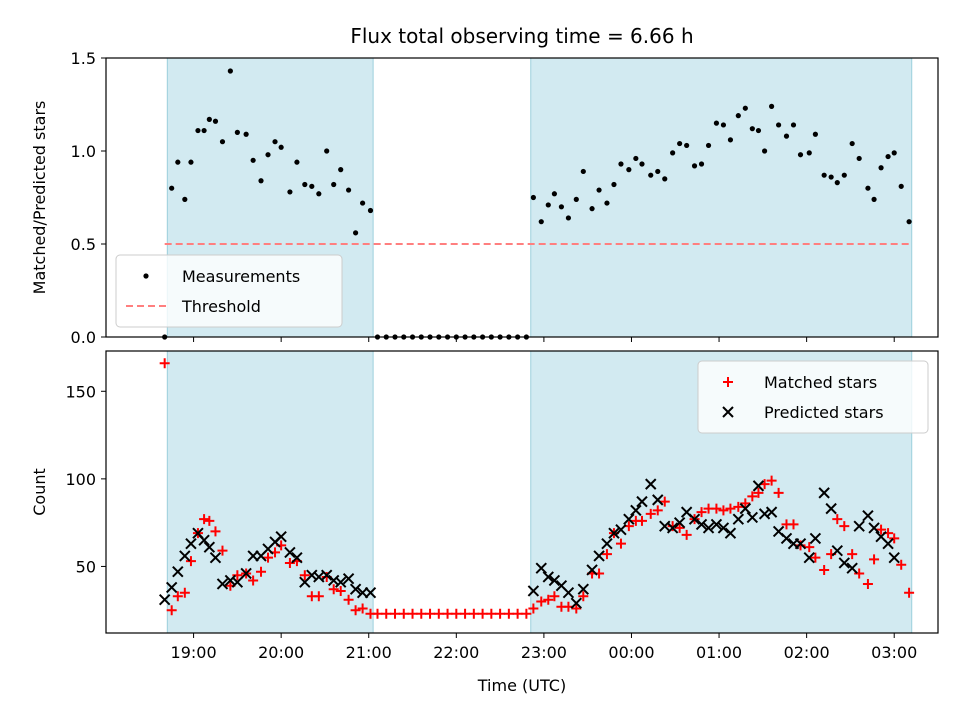 This screenshot has height=720, width=960. Describe the element at coordinates (229, 291) in the screenshot. I see `legend-box` at that location.